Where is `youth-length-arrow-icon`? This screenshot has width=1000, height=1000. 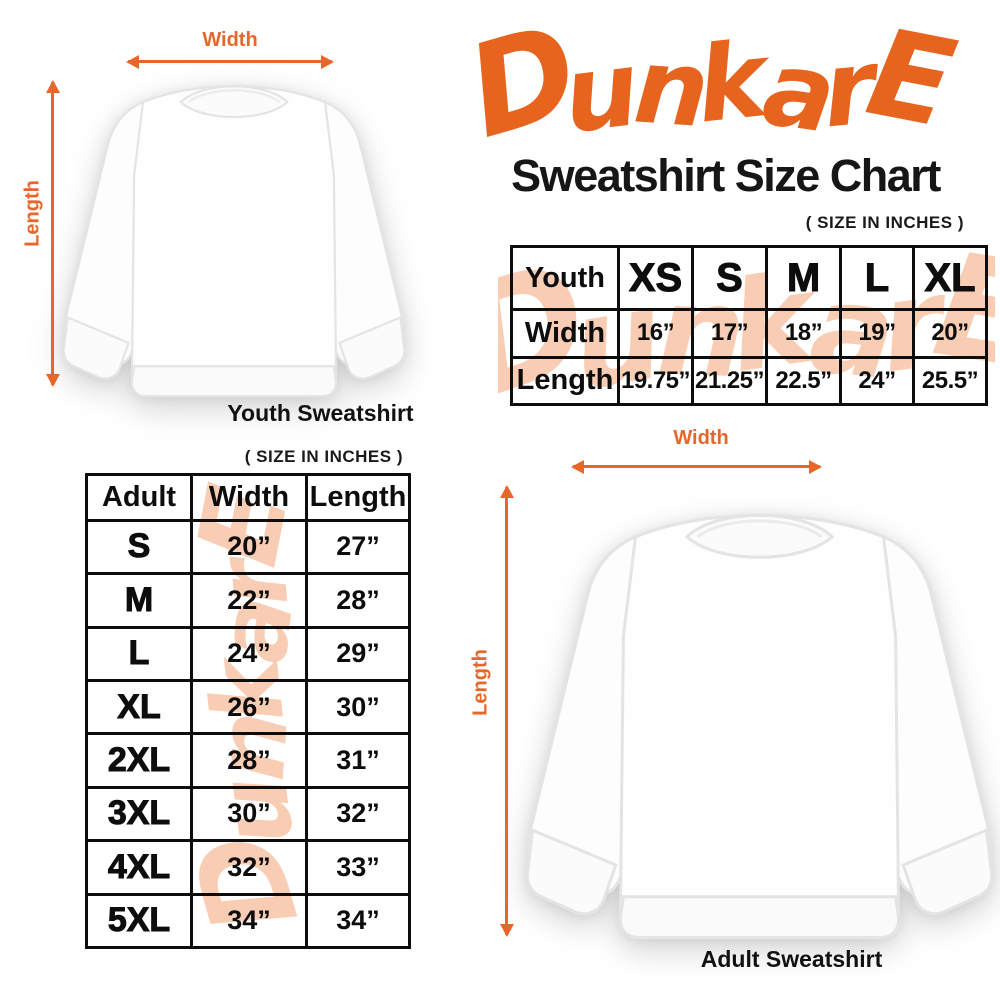
youth-length-arrow-icon is located at coordinates (52, 233).